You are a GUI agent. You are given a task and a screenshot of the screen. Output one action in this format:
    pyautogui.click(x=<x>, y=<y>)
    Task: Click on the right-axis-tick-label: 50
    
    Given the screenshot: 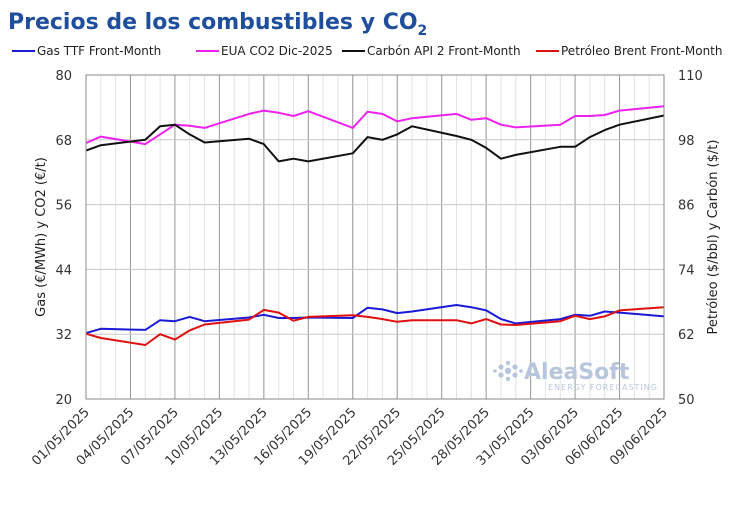 What is the action you would take?
    pyautogui.click(x=686, y=400)
    